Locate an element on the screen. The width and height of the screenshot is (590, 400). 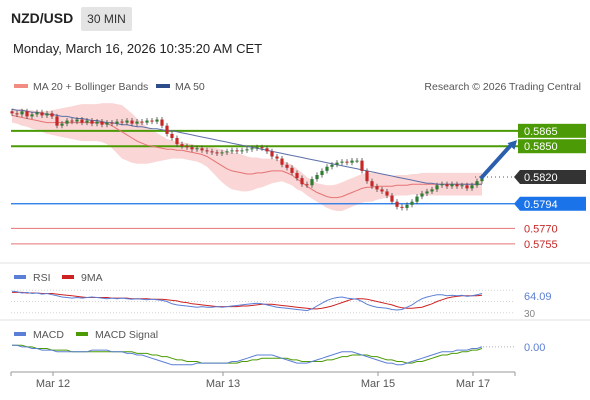
x-tick-label: Mar 15 is located at coordinates (378, 384).